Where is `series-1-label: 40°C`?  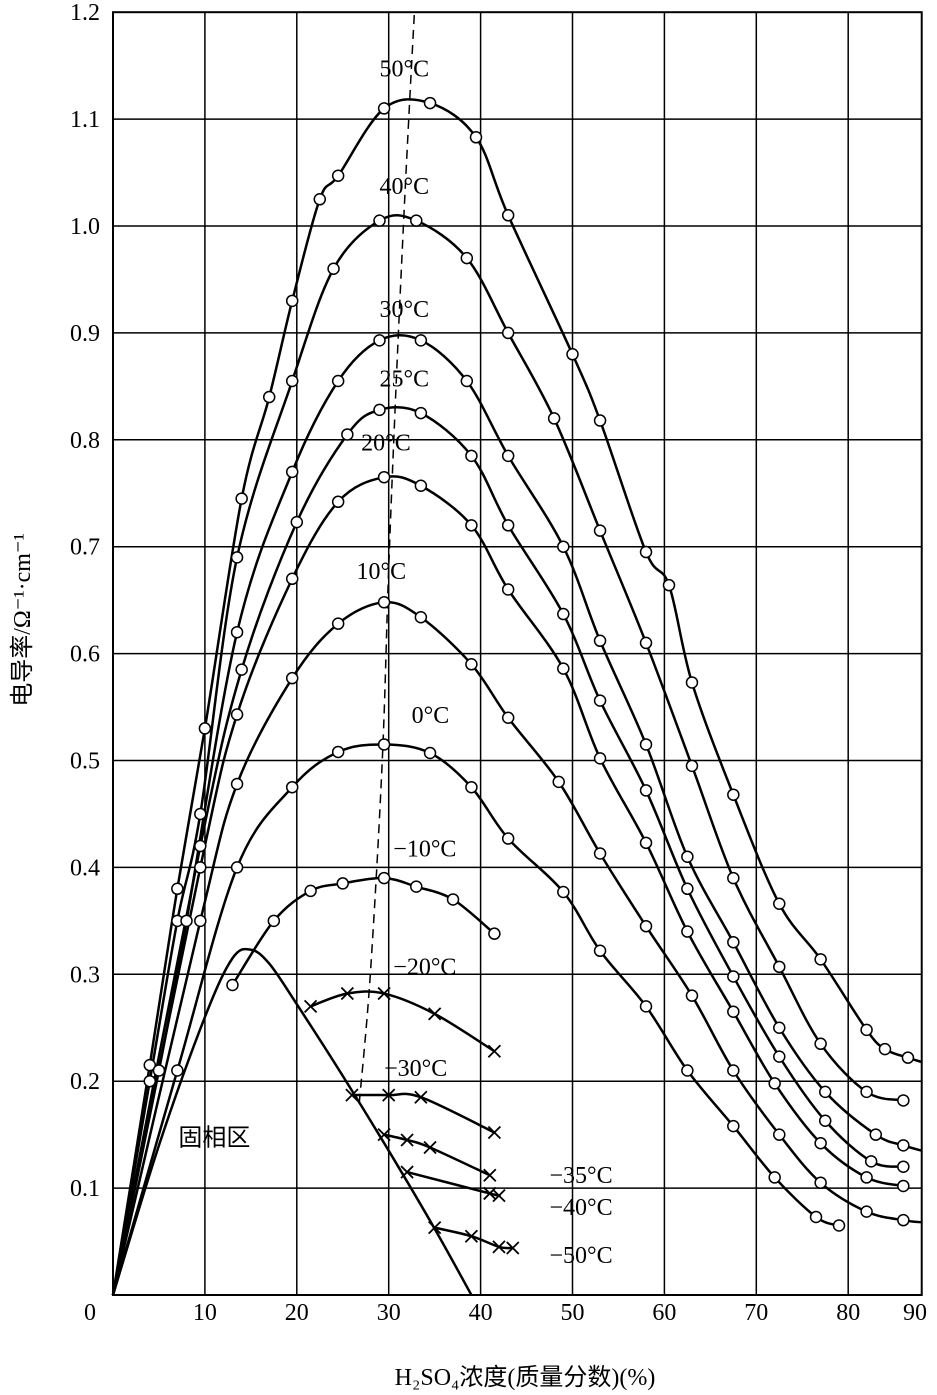
series-1-label: 40°C is located at coordinates (405, 187).